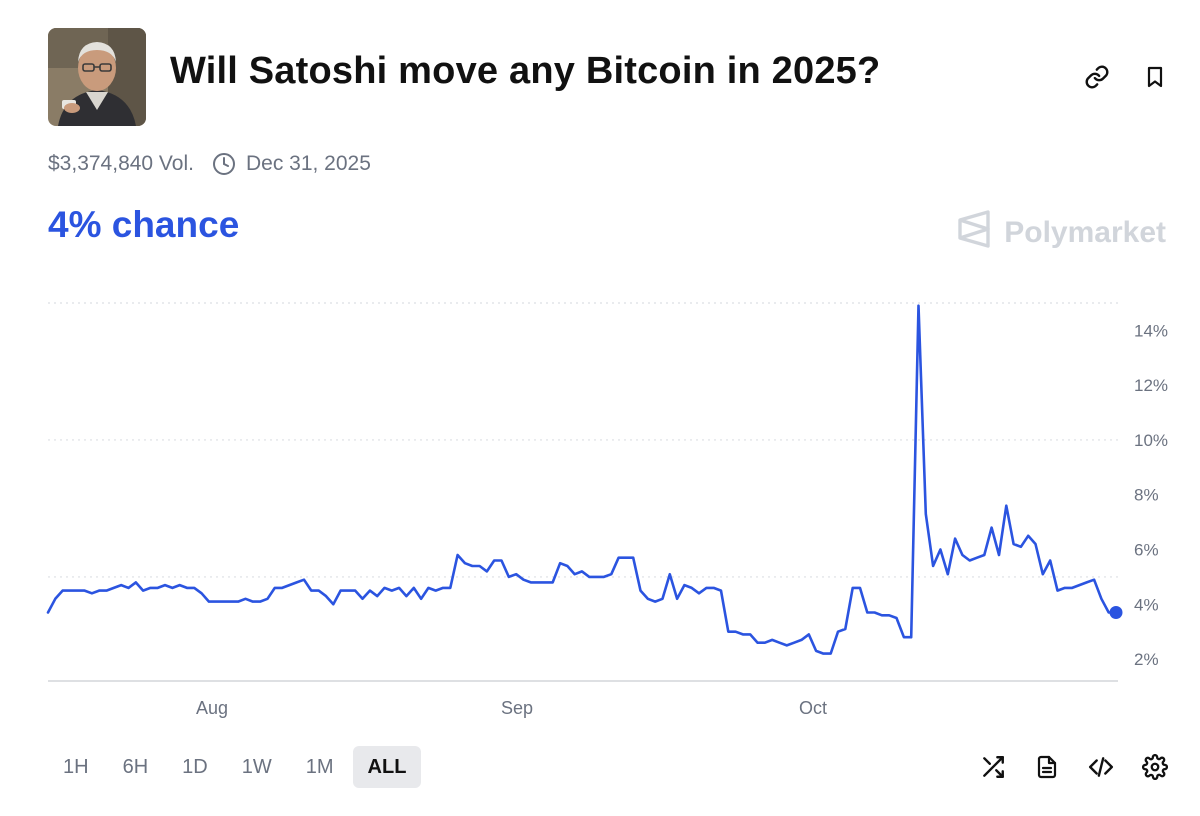 This screenshot has width=1200, height=816. I want to click on brand-name: Polymarket, so click(1085, 232).